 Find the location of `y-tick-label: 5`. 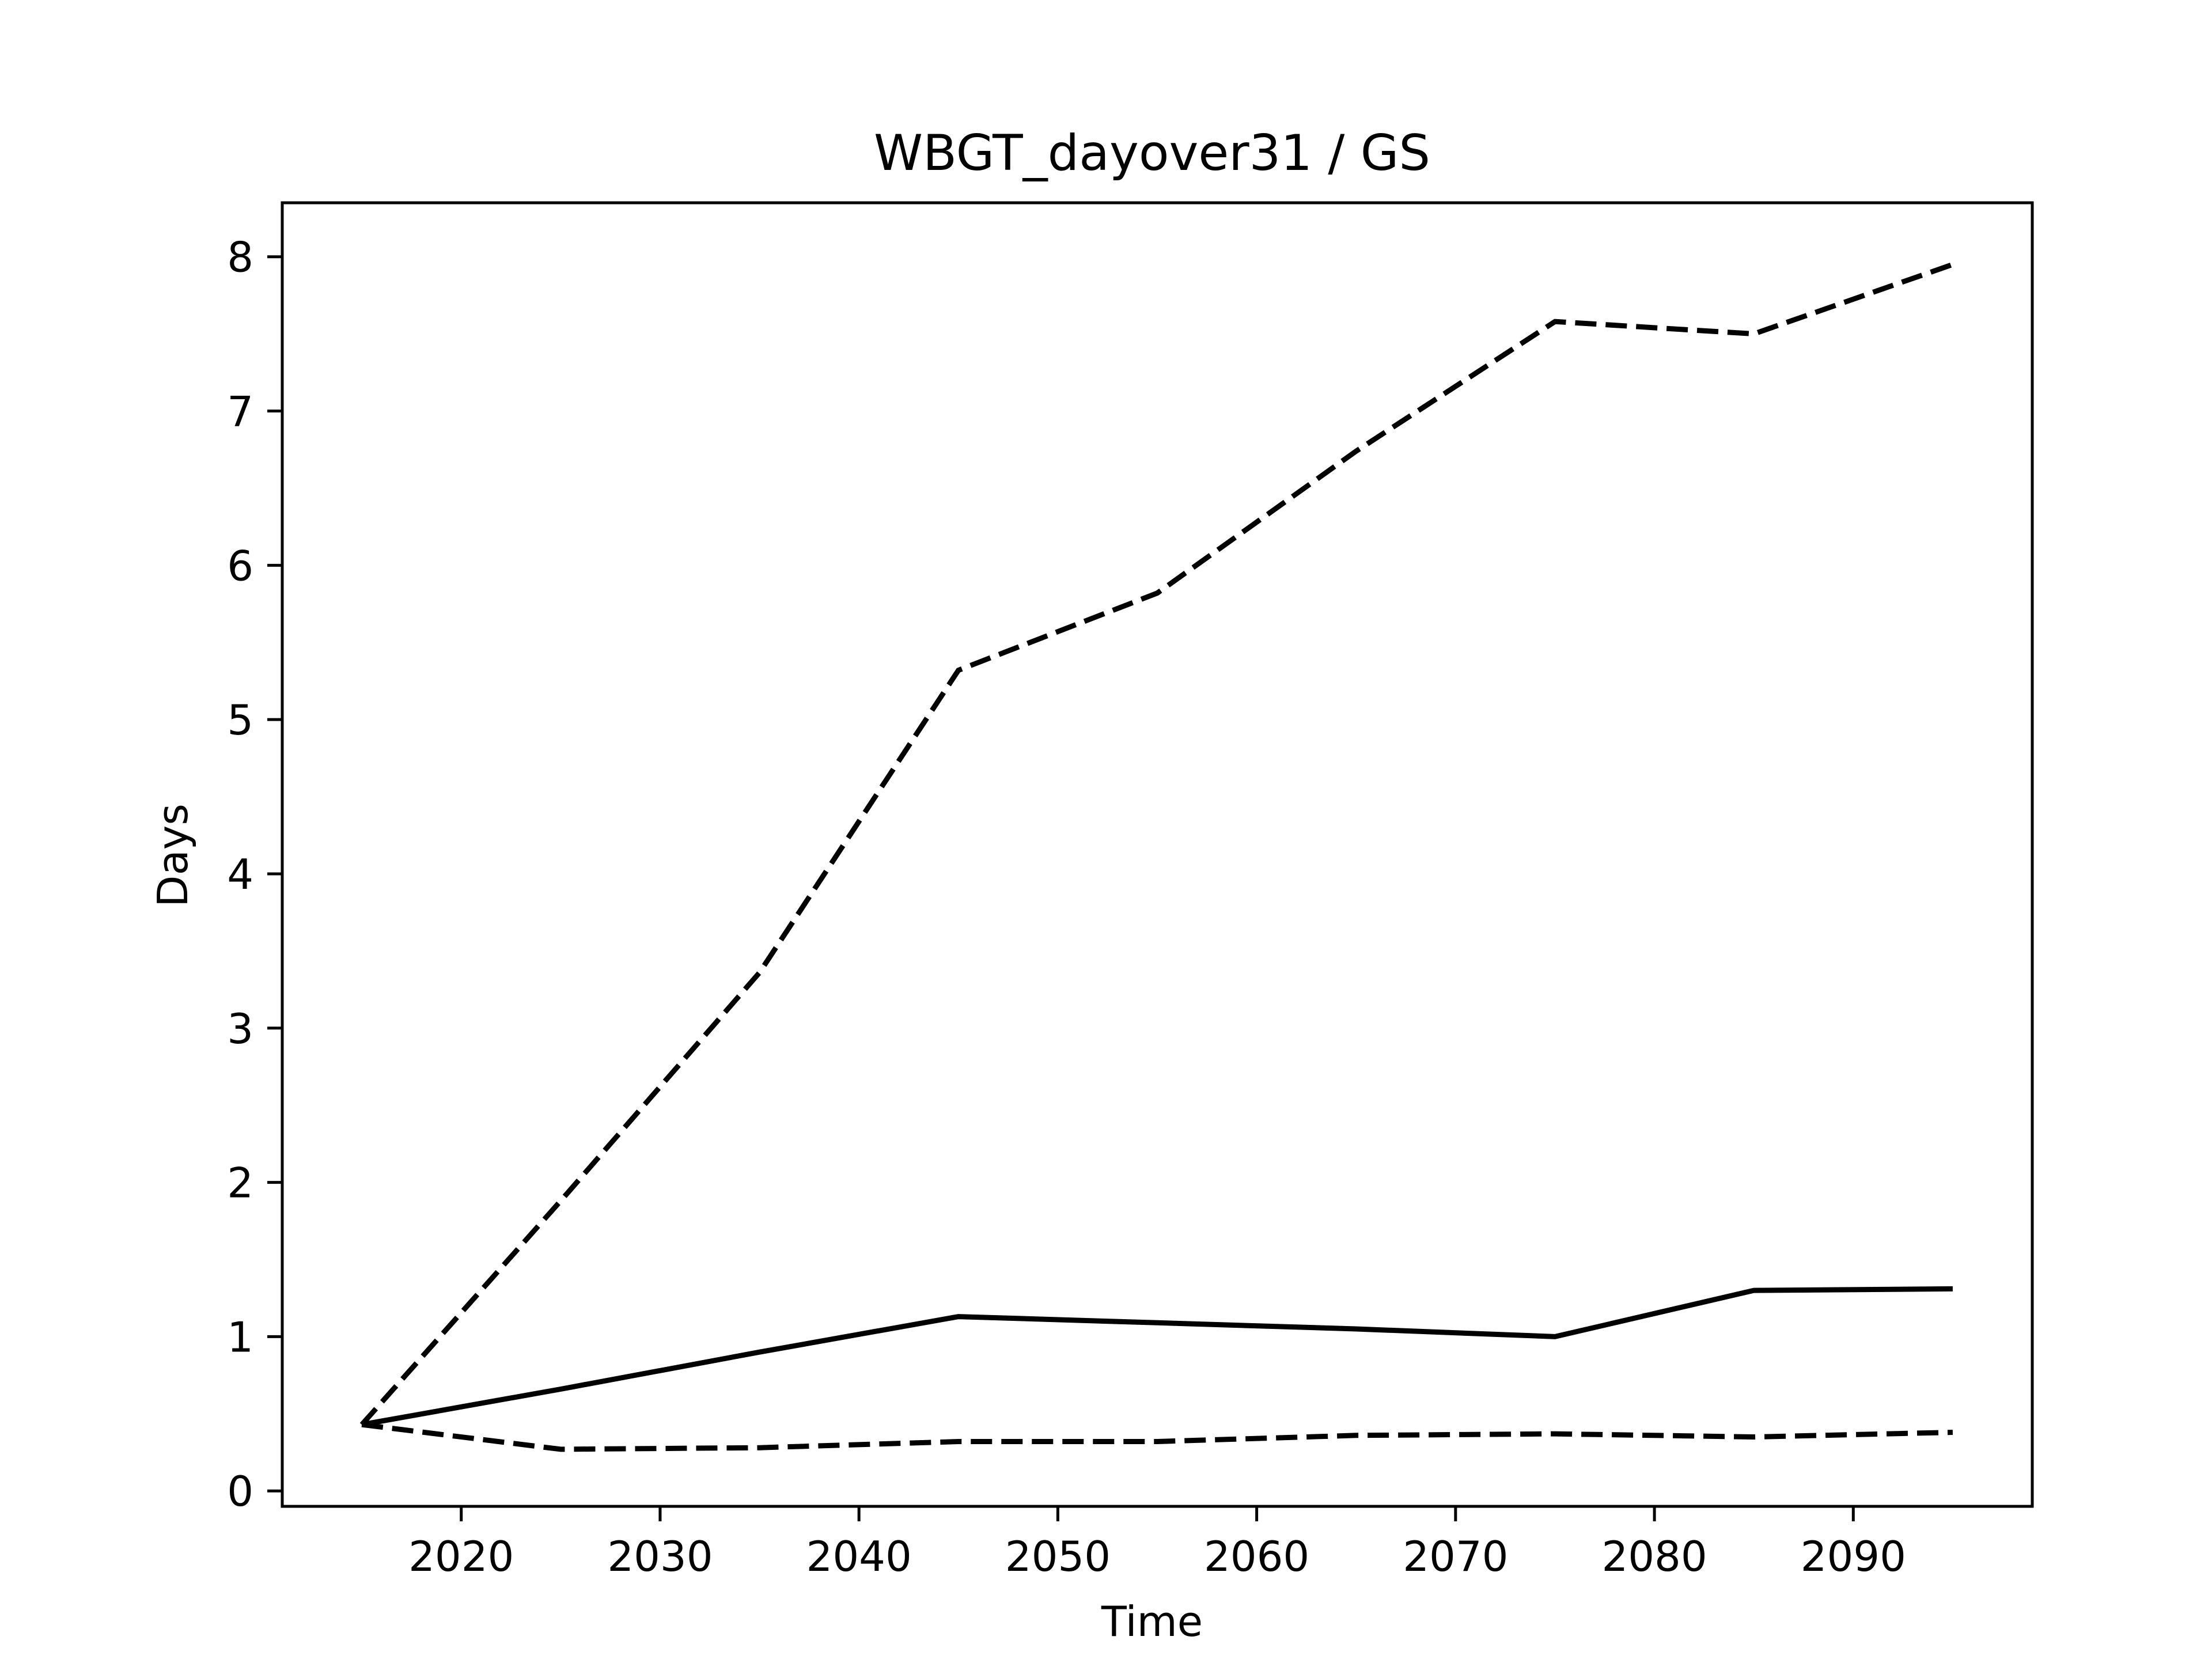

y-tick-label: 5 is located at coordinates (240, 720).